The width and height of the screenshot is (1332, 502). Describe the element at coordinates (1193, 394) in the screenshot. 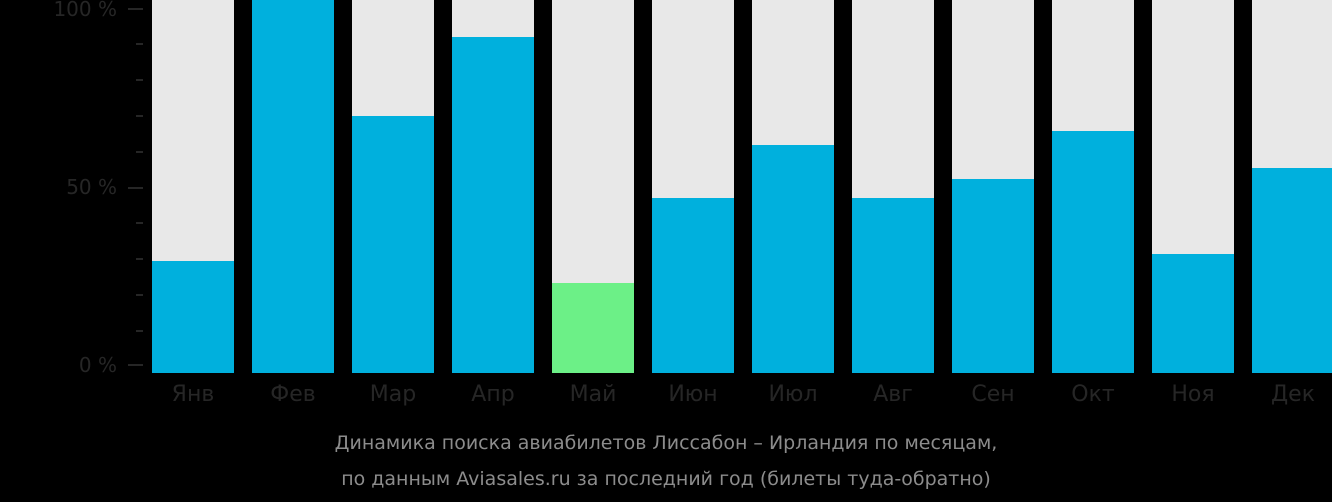

I see `x-tick-label: Ноя` at that location.